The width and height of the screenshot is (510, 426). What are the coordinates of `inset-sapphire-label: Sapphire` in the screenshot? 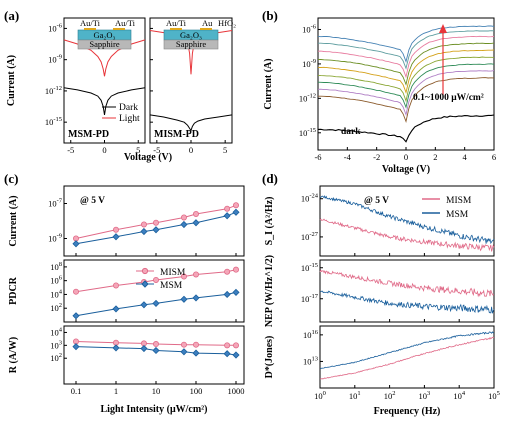 It's located at (104, 44).